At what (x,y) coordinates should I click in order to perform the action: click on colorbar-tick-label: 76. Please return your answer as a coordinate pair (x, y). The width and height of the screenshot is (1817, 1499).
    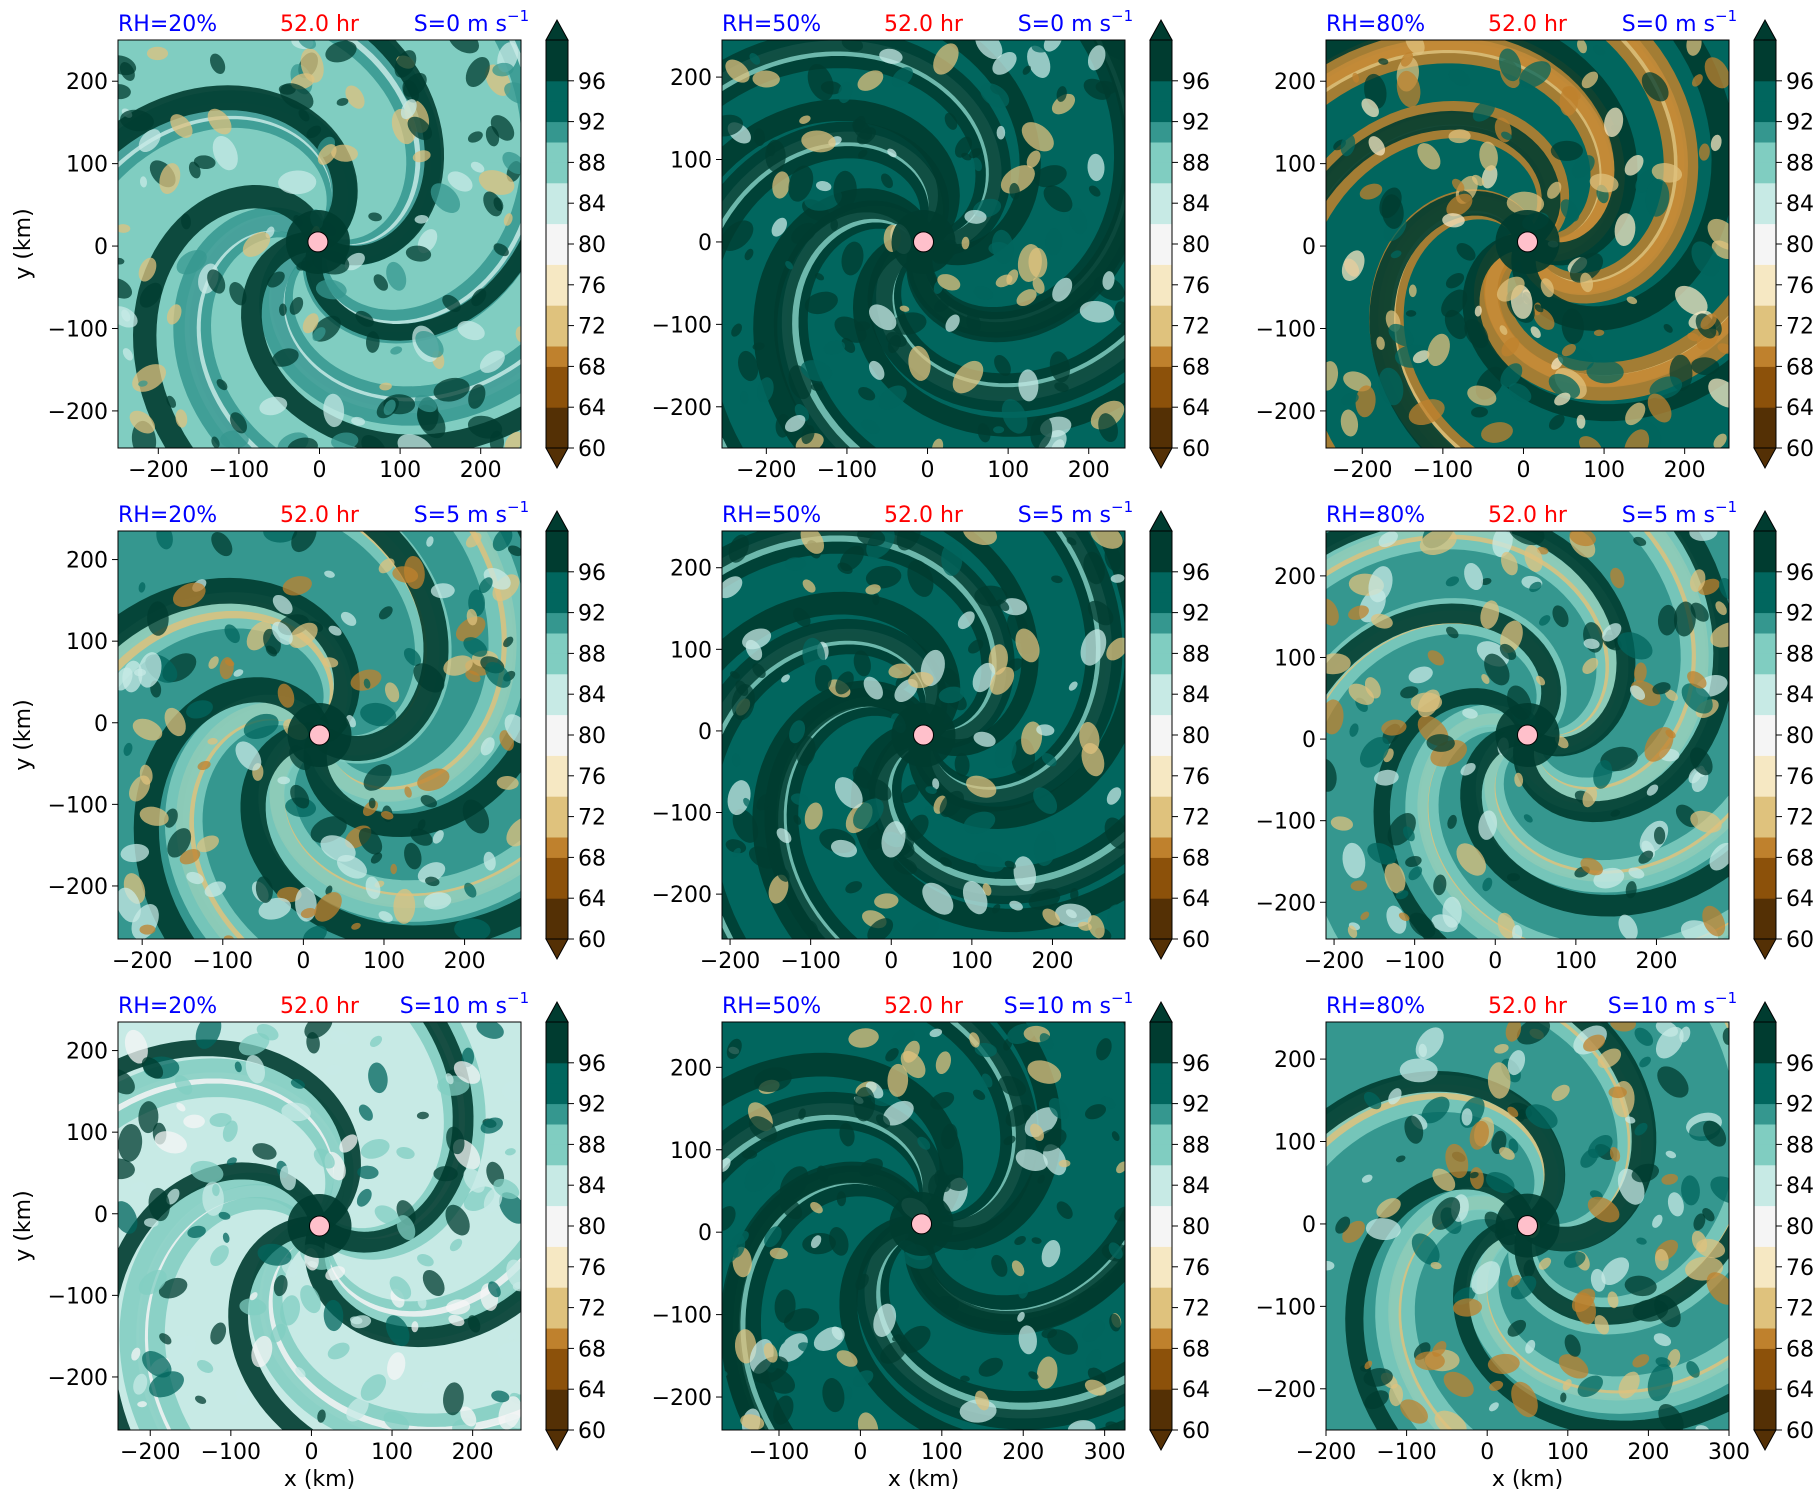
    Looking at the image, I should click on (592, 777).